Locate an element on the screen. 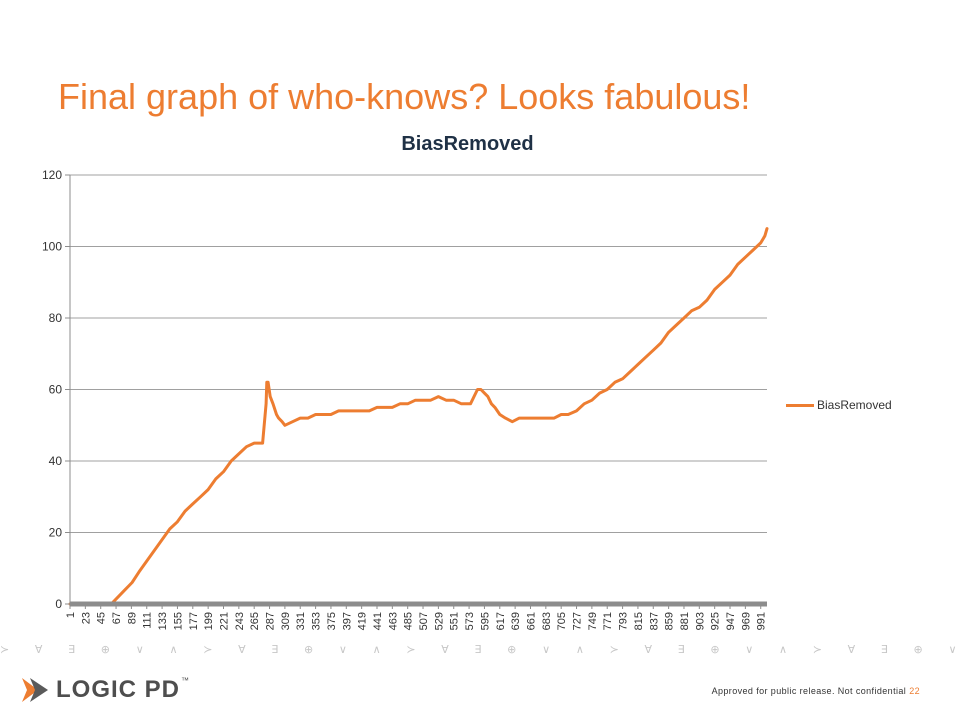  x-tick-label: 551 is located at coordinates (455, 621).